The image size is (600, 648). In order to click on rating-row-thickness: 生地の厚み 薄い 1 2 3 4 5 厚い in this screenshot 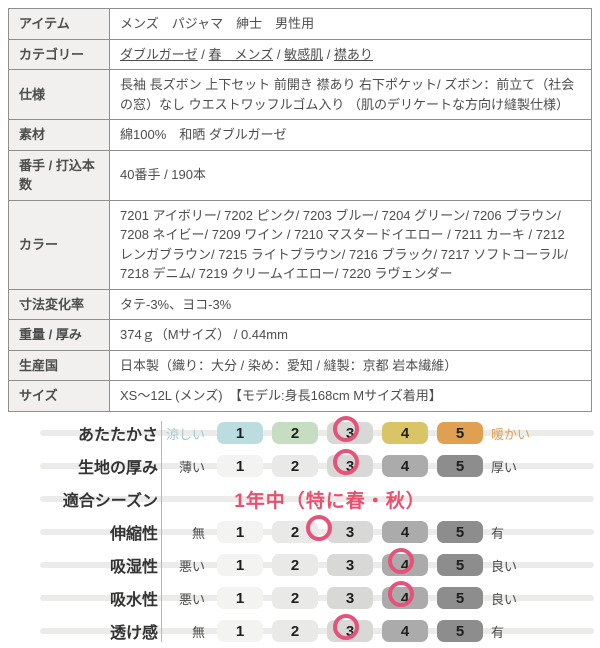, I will do `click(300, 465)`.